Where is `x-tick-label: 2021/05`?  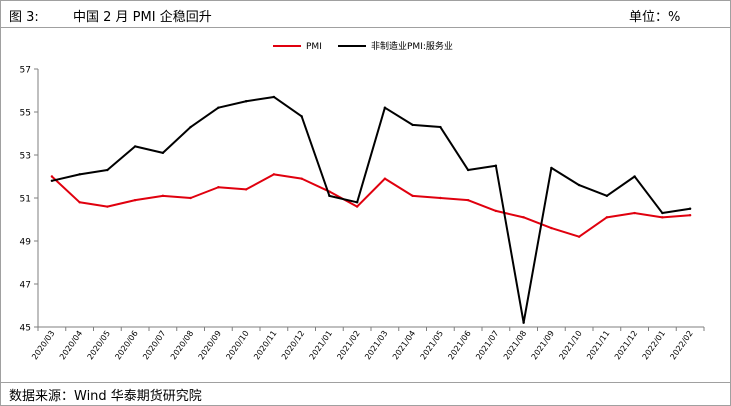 x-tick-label: 2021/05 is located at coordinates (432, 345).